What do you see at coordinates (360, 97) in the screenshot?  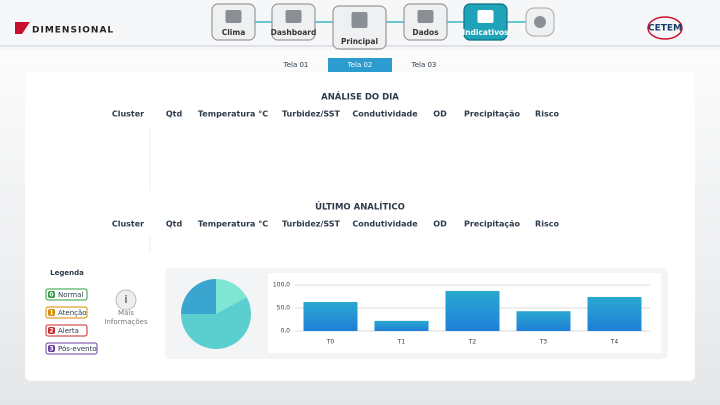 I see `section-title: ANÁLISE DO DIA` at bounding box center [360, 97].